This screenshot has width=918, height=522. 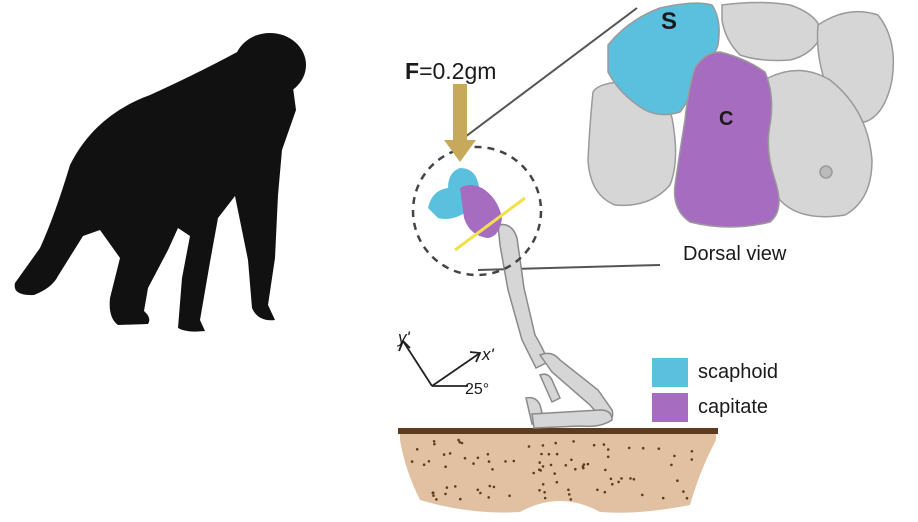 What do you see at coordinates (488, 354) in the screenshot?
I see `x-axis-label: x'` at bounding box center [488, 354].